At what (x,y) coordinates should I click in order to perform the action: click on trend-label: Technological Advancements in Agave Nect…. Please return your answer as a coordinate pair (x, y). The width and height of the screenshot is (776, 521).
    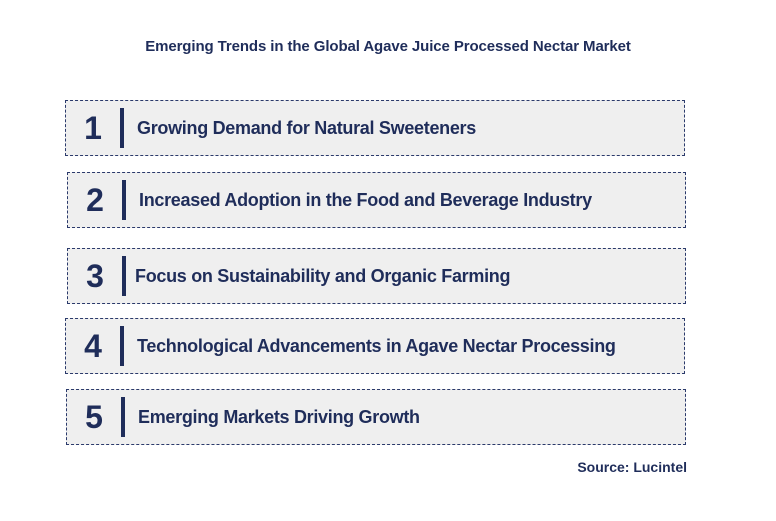
    Looking at the image, I should click on (376, 345).